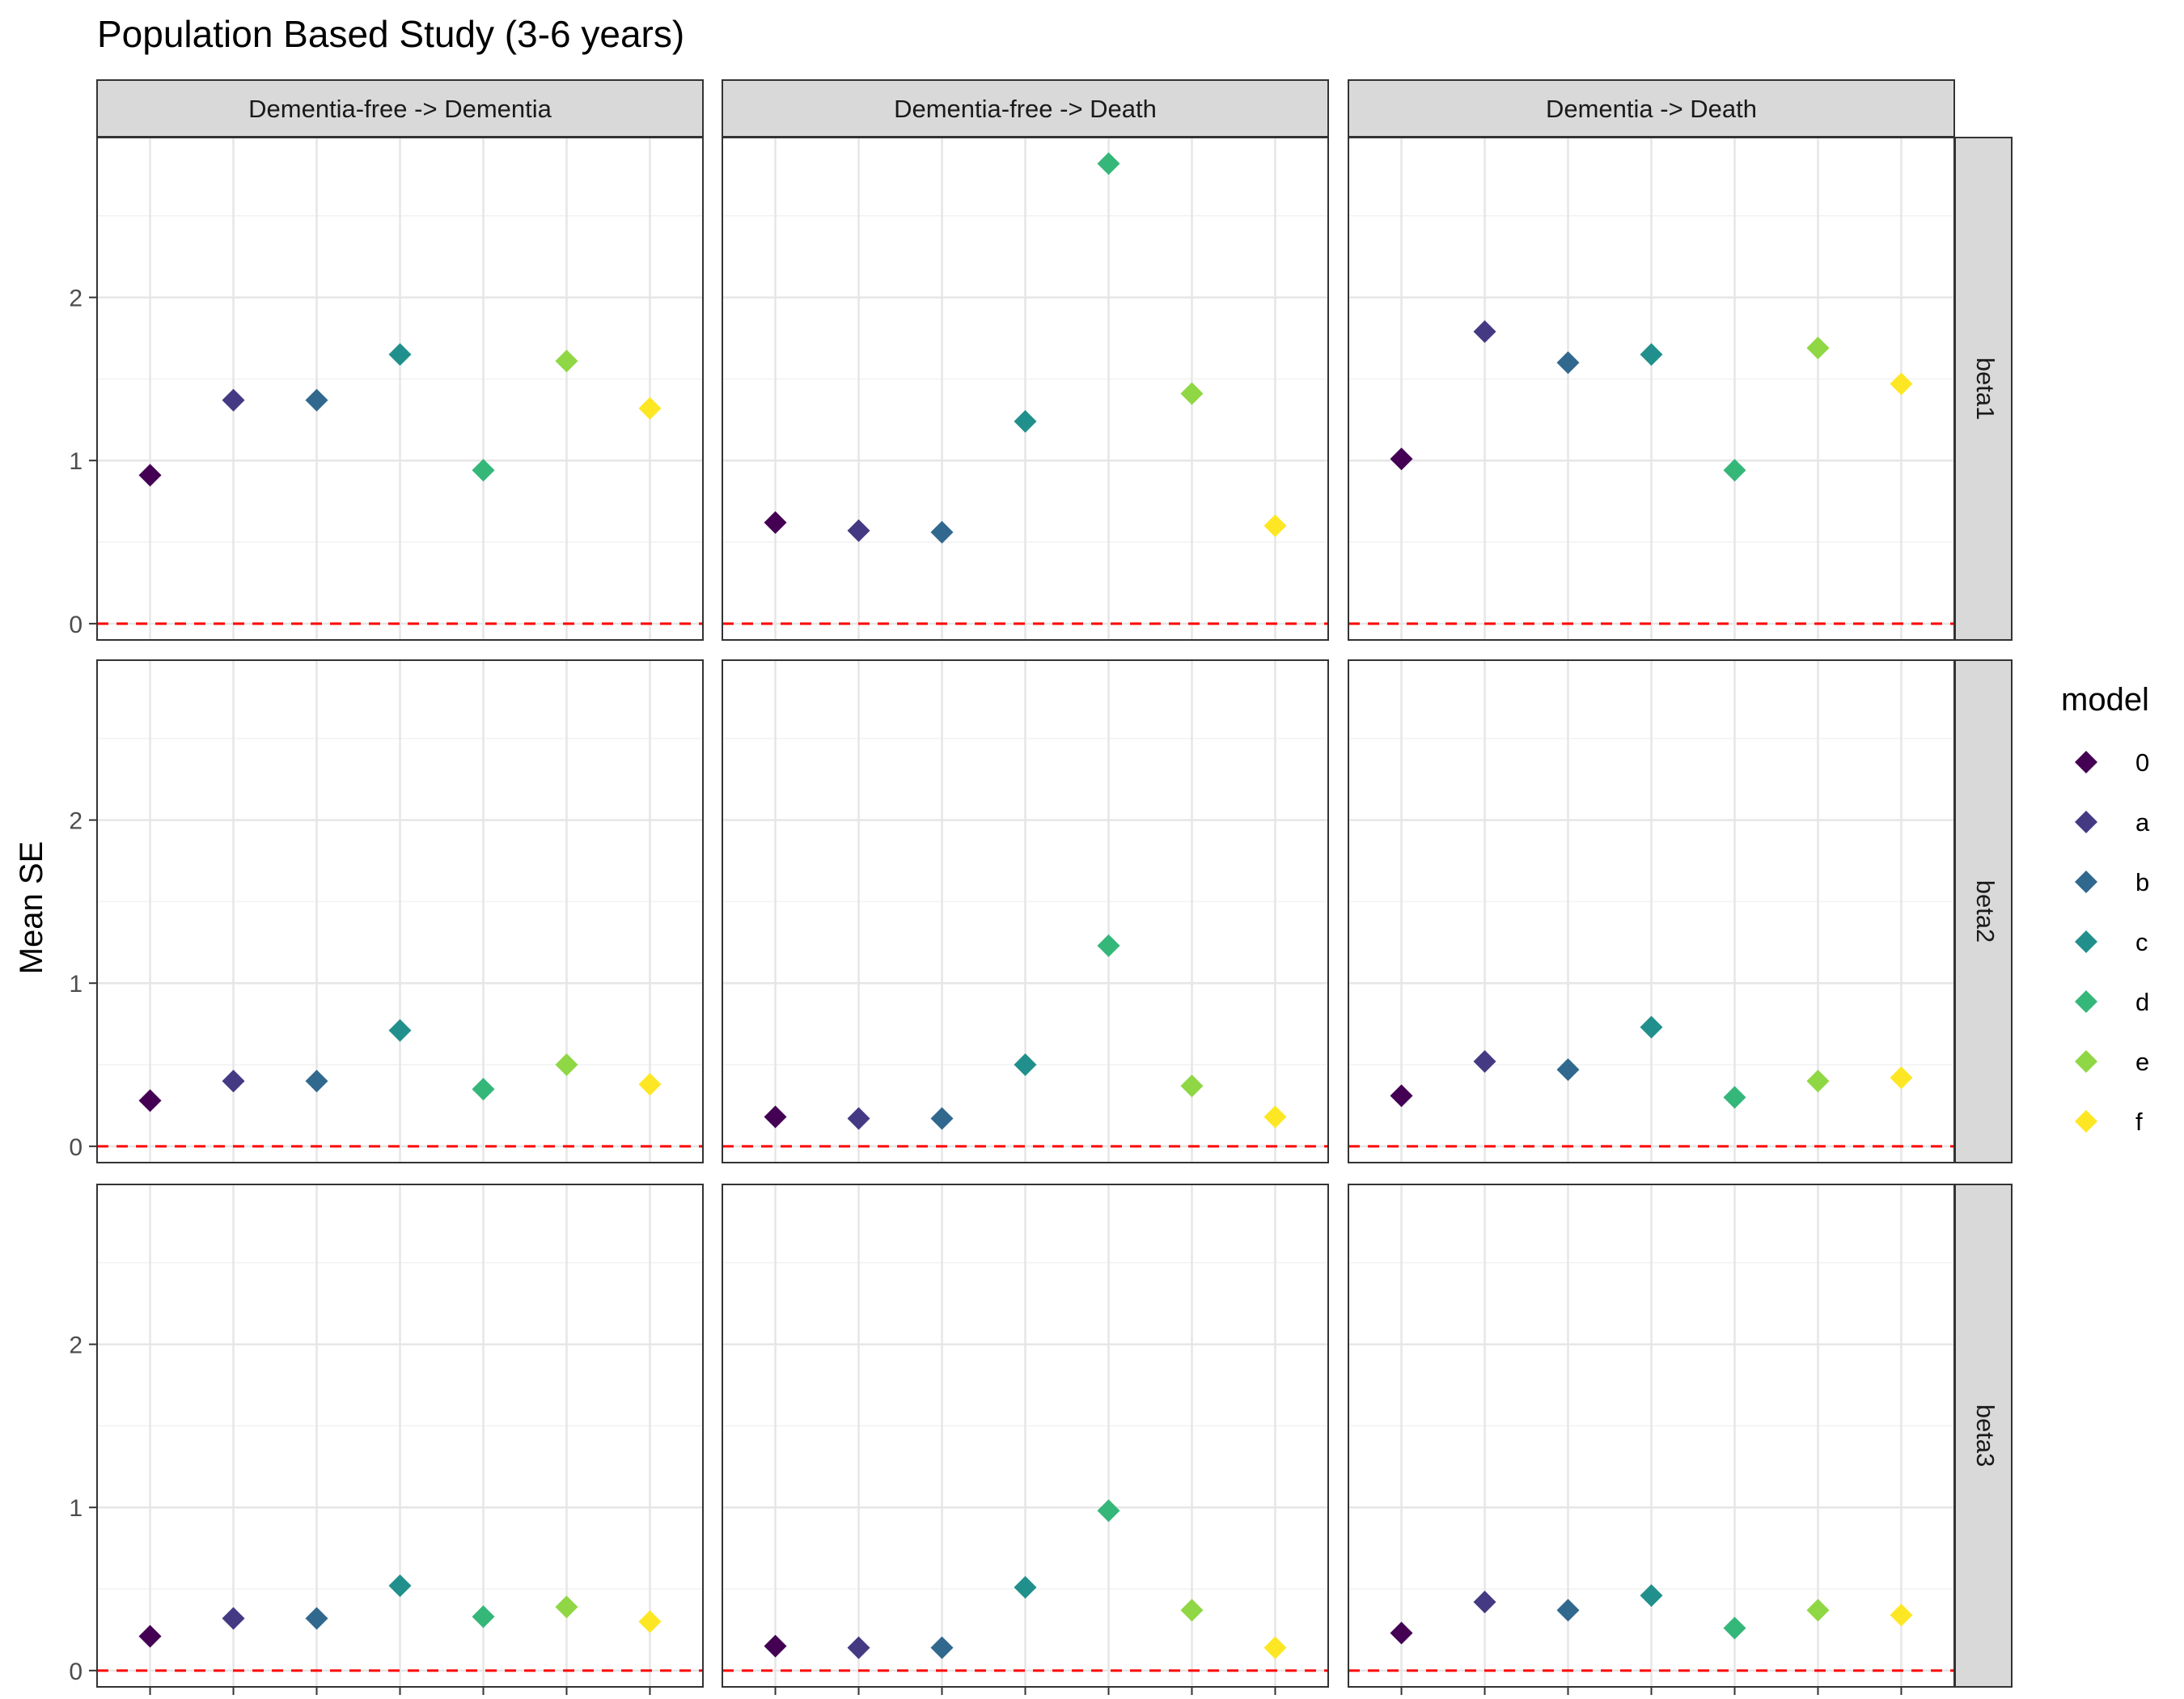 Image resolution: width=2184 pixels, height=1699 pixels. What do you see at coordinates (2105, 909) in the screenshot?
I see `legend: model 0 a b c d e f` at bounding box center [2105, 909].